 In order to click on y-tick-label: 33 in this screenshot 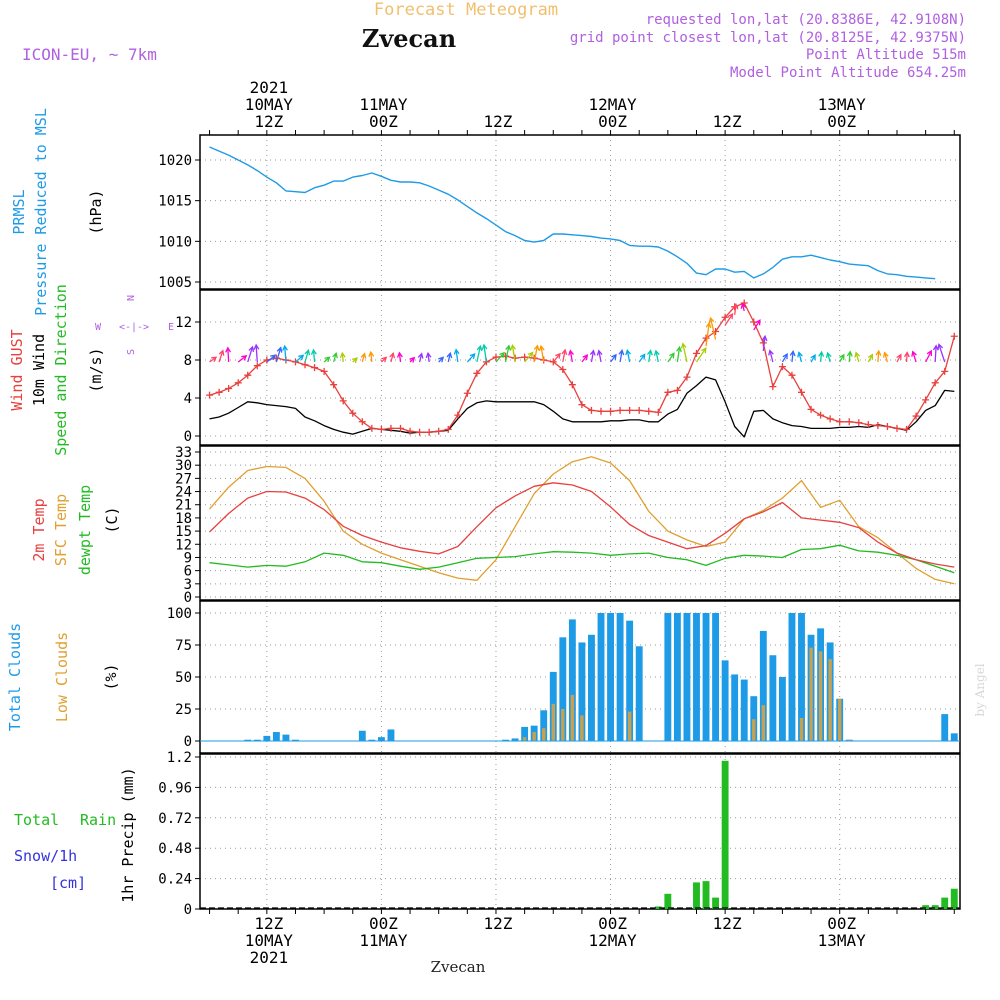, I will do `click(183, 453)`.